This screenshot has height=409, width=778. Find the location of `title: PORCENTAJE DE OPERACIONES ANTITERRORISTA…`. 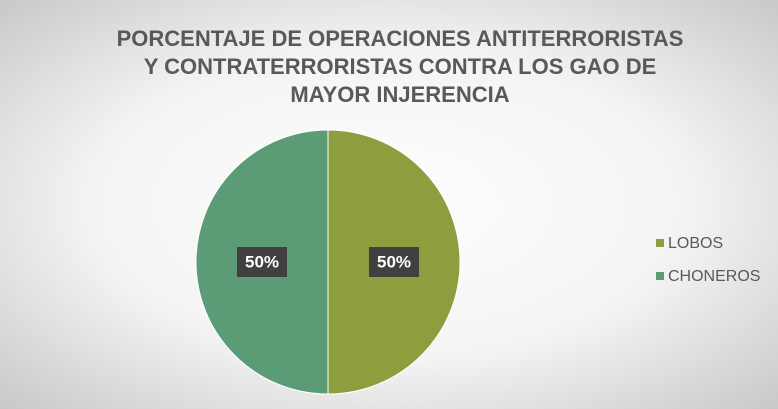

title: PORCENTAJE DE OPERACIONES ANTITERRORISTA… is located at coordinates (400, 66).